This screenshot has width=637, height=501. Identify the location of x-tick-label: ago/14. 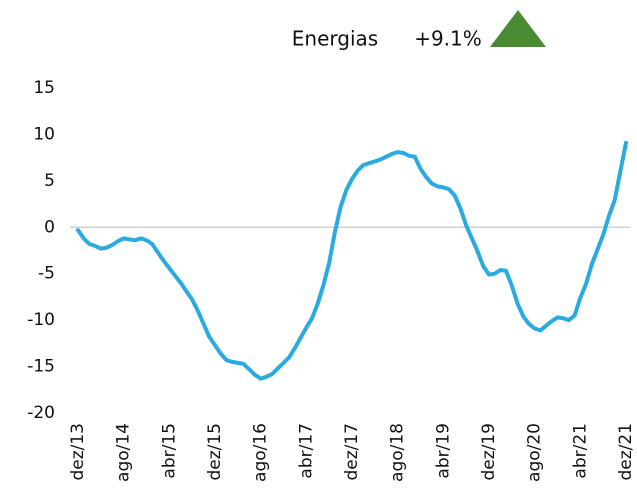
(124, 452).